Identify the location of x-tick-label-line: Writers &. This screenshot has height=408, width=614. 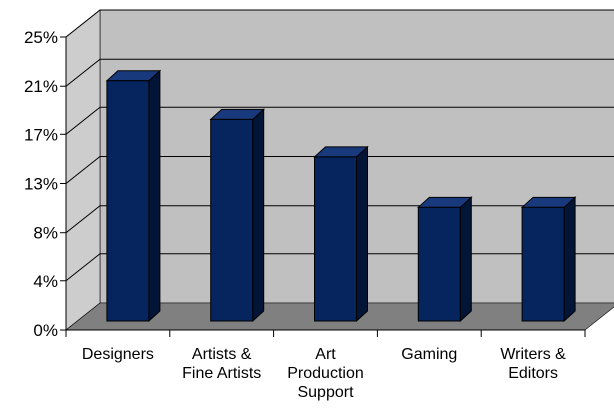
(533, 354).